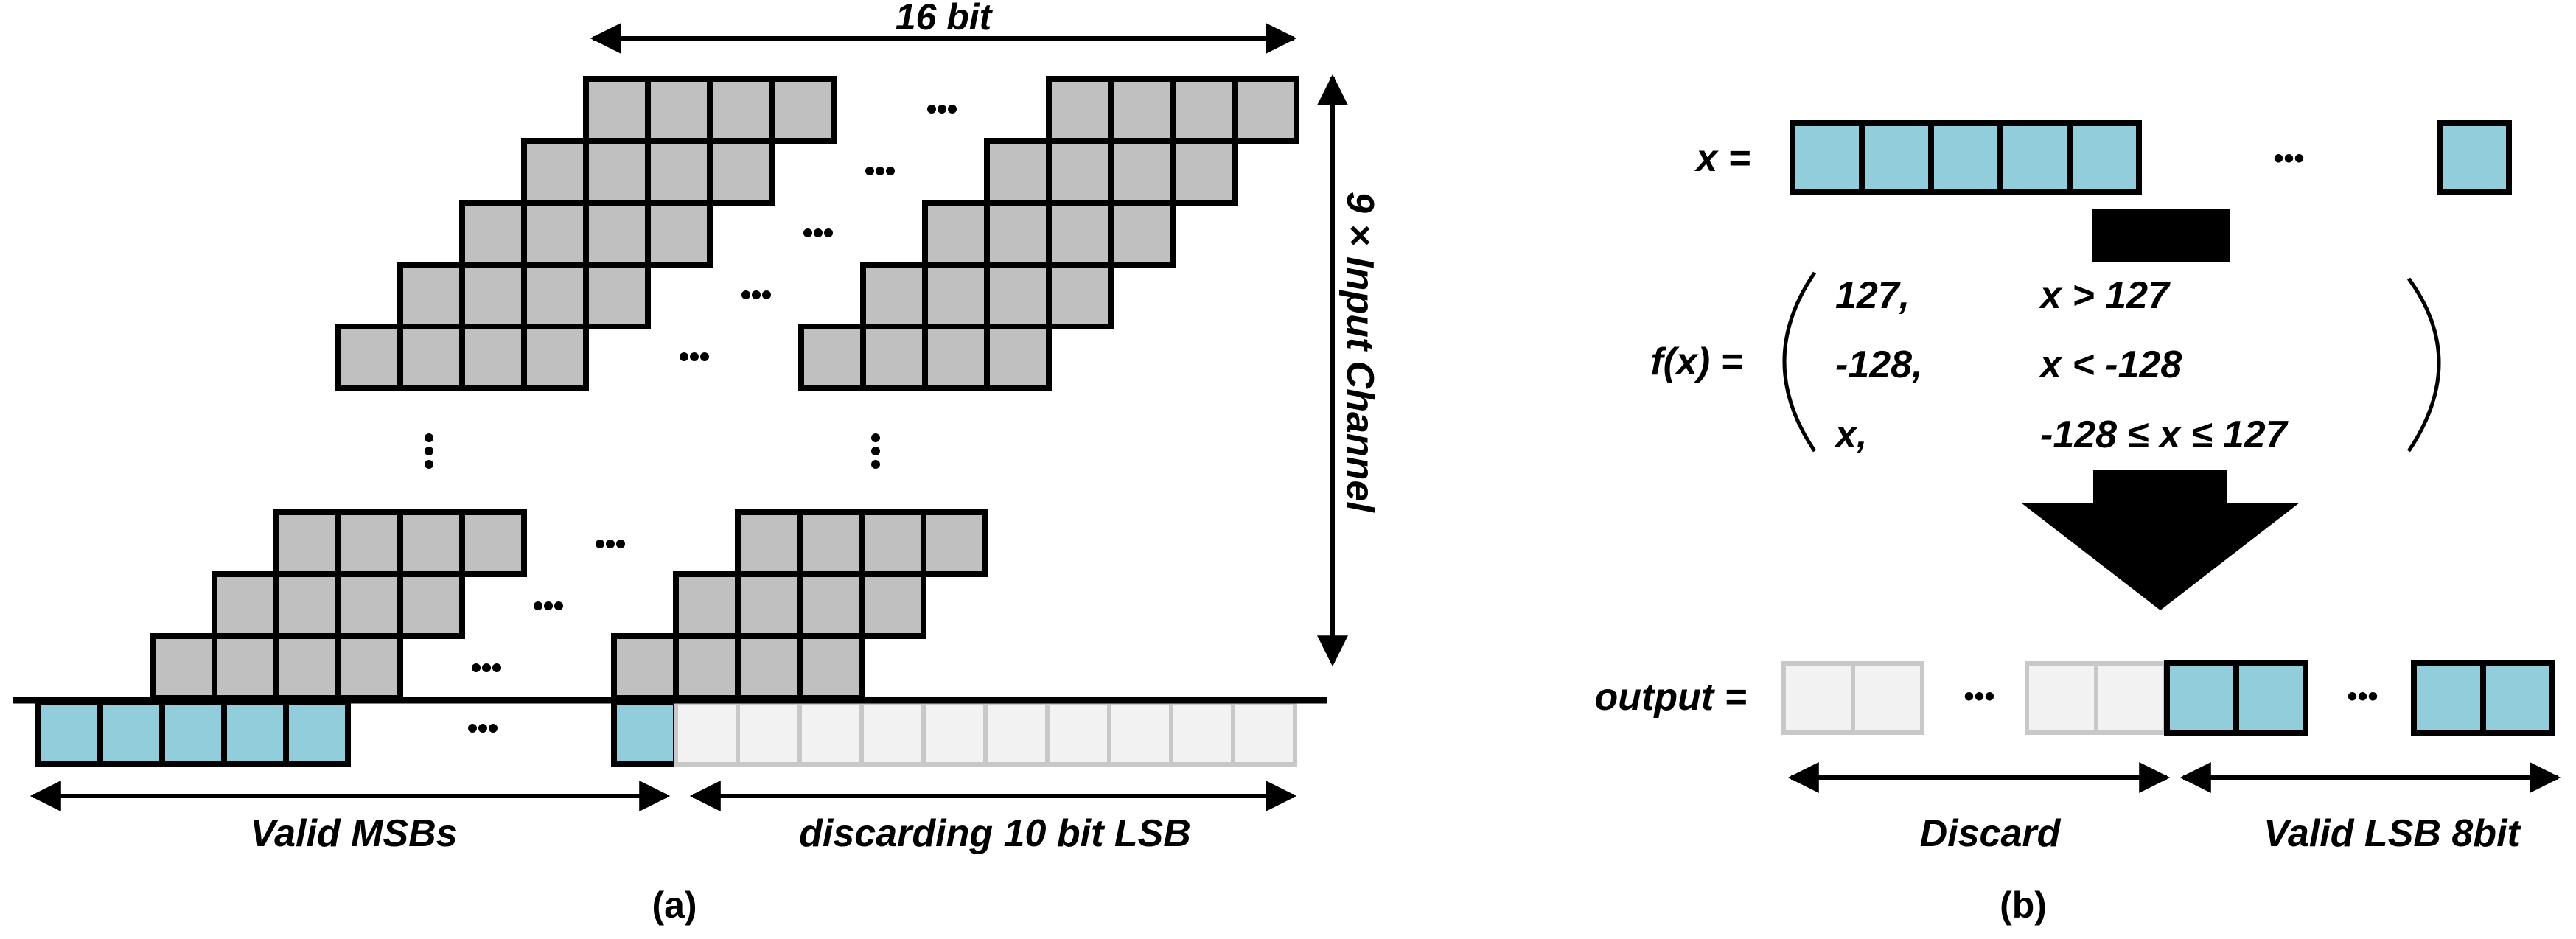  What do you see at coordinates (2392, 833) in the screenshot?
I see `valid-lsb-label: Valid LSB 8bit` at bounding box center [2392, 833].